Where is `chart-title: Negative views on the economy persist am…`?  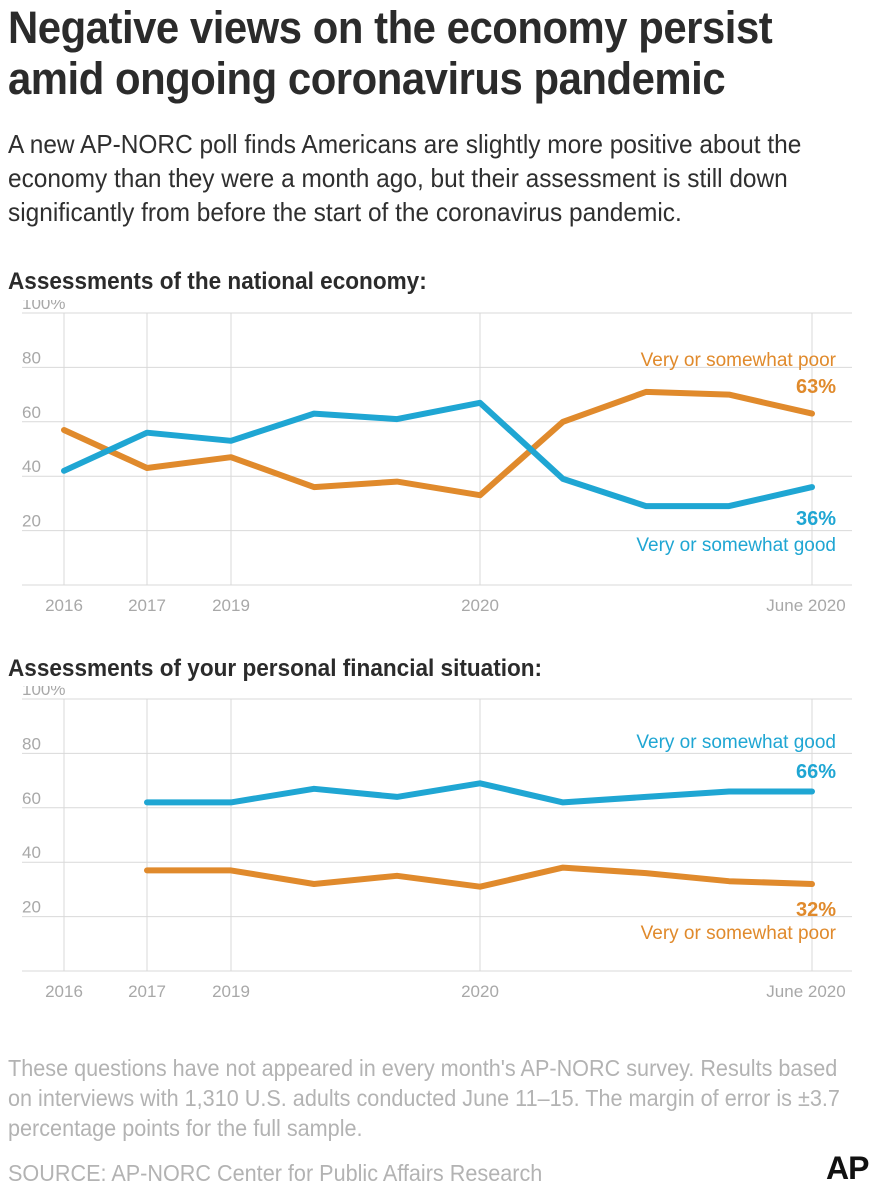
chart-title: Negative views on the economy persist am… is located at coordinates (390, 53).